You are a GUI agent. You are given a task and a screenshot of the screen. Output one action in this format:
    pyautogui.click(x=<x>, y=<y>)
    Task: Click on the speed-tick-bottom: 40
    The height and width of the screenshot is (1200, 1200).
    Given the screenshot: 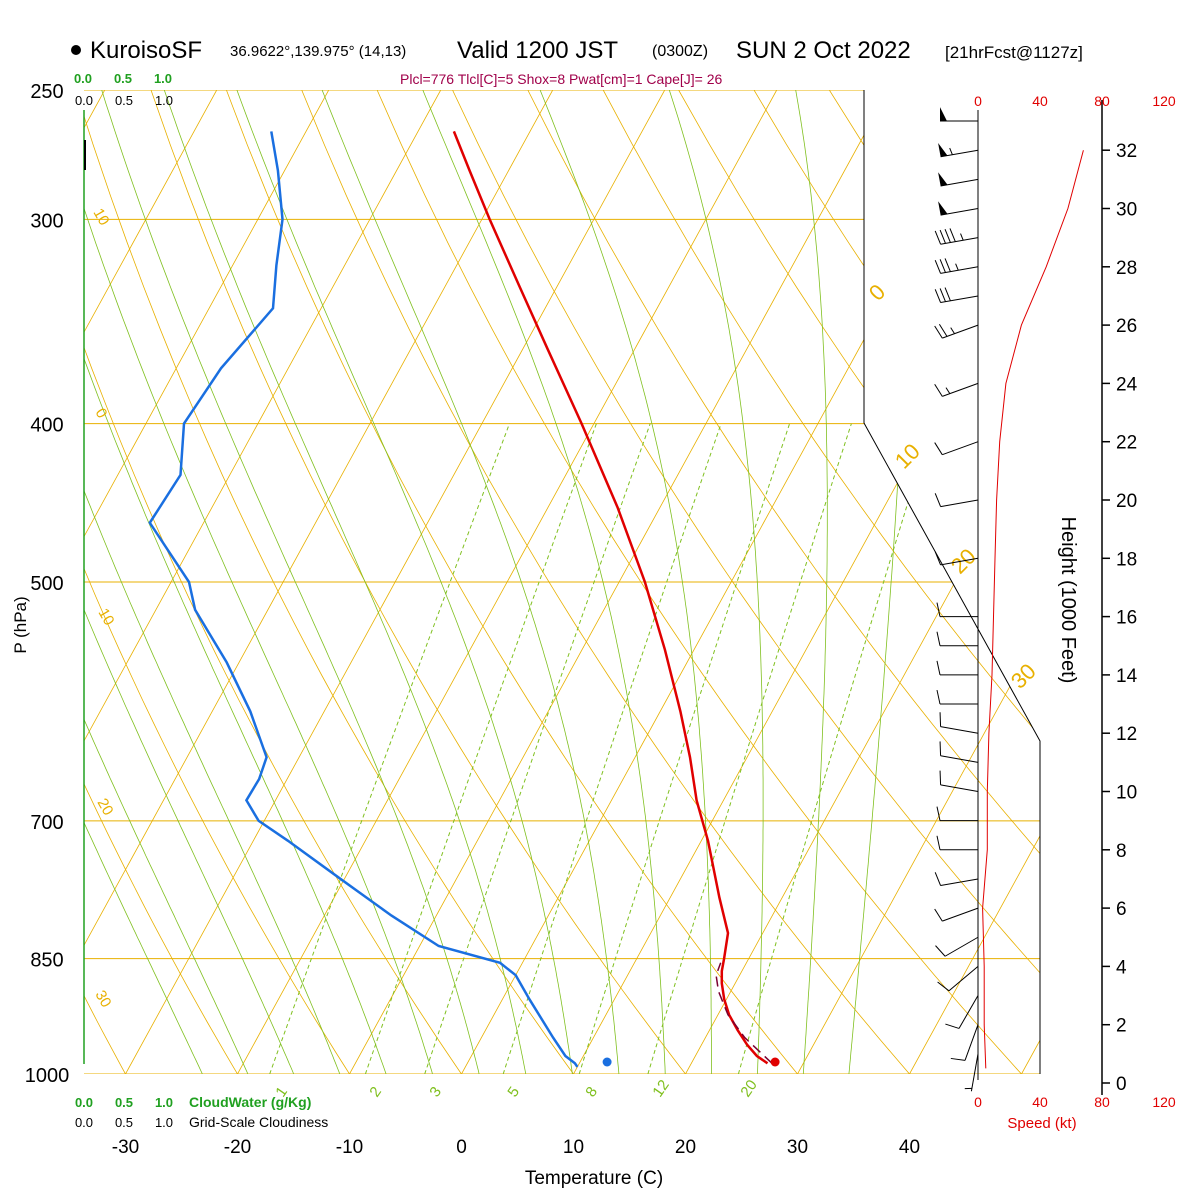 What is the action you would take?
    pyautogui.click(x=1040, y=1102)
    